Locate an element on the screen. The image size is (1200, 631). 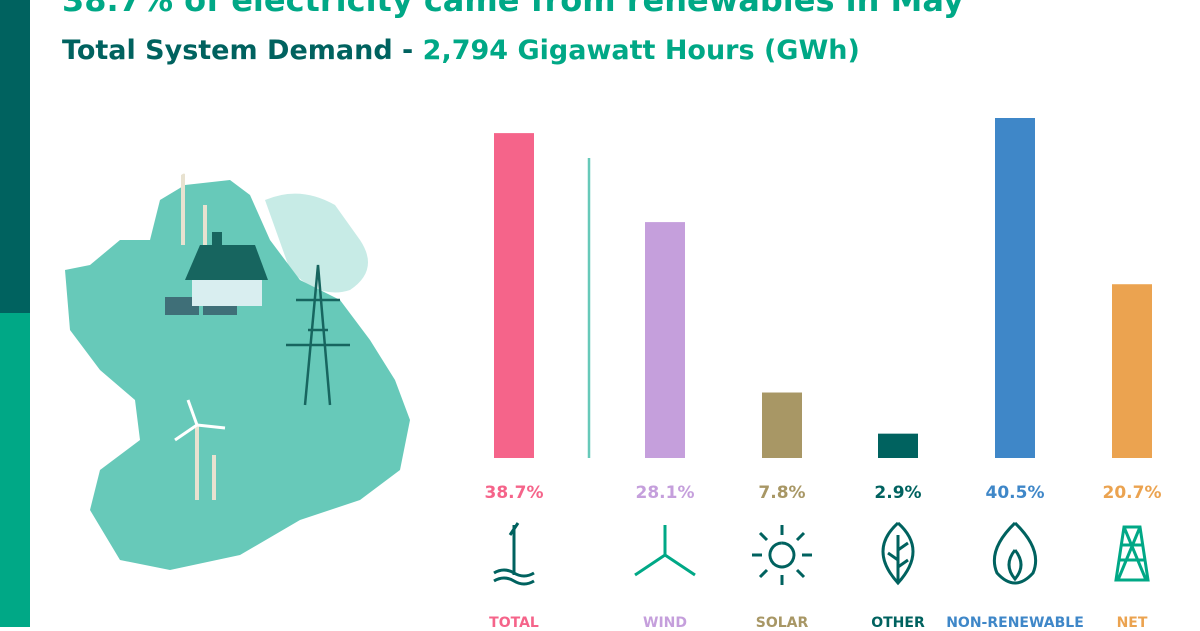
category-label: NON-RENEWABLE is located at coordinates (1015, 621).